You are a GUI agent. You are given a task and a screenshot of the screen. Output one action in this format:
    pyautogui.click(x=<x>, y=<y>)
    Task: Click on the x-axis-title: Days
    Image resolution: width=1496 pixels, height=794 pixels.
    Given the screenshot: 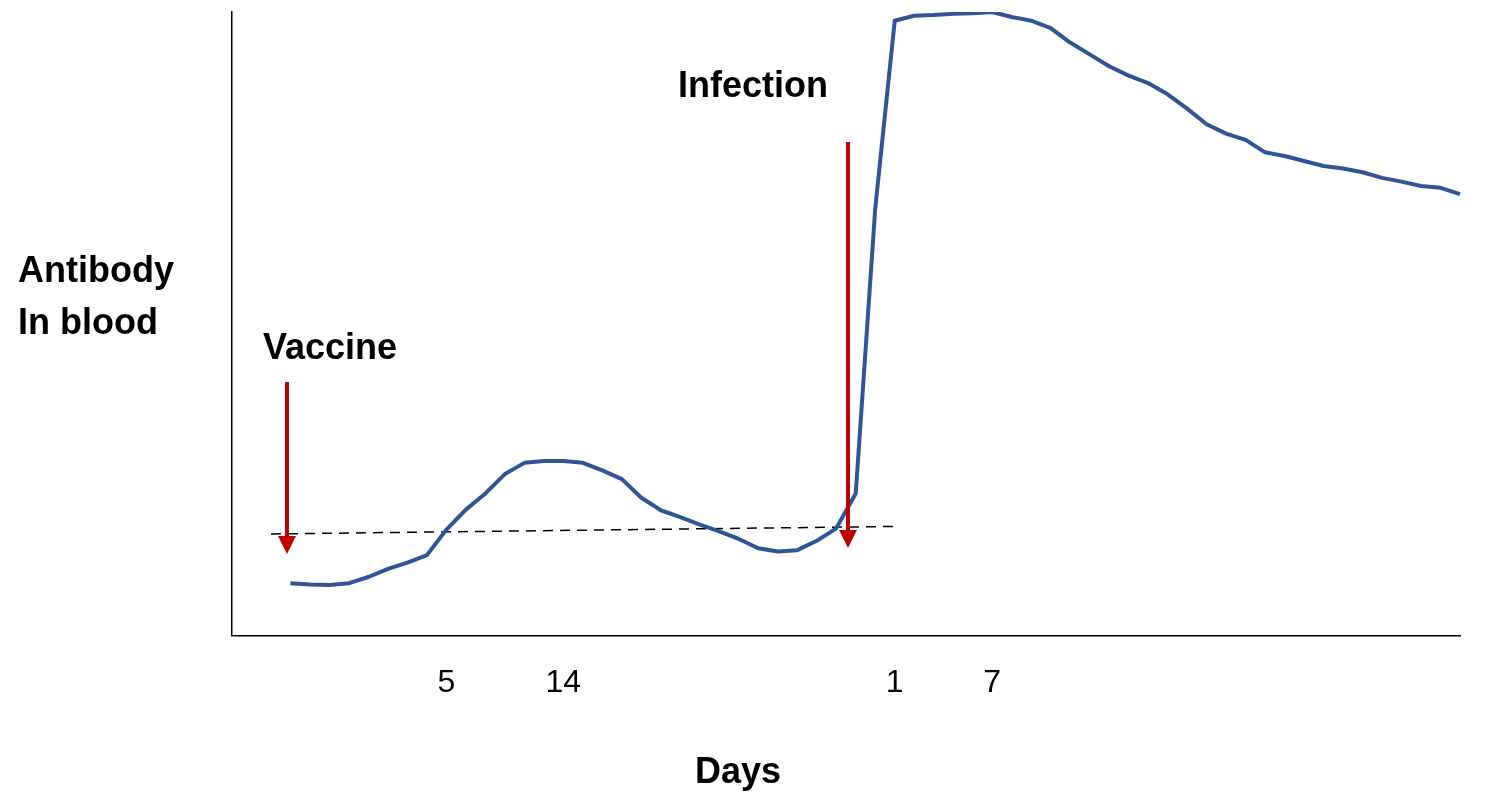 What is the action you would take?
    pyautogui.click(x=738, y=771)
    